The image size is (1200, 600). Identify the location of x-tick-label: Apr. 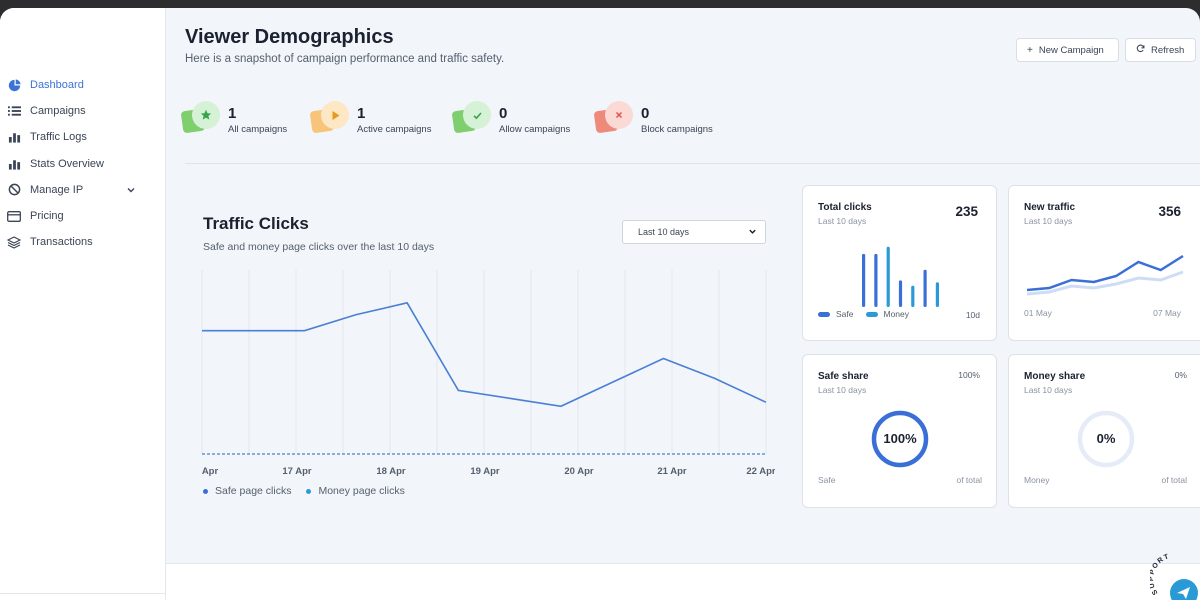
(210, 471).